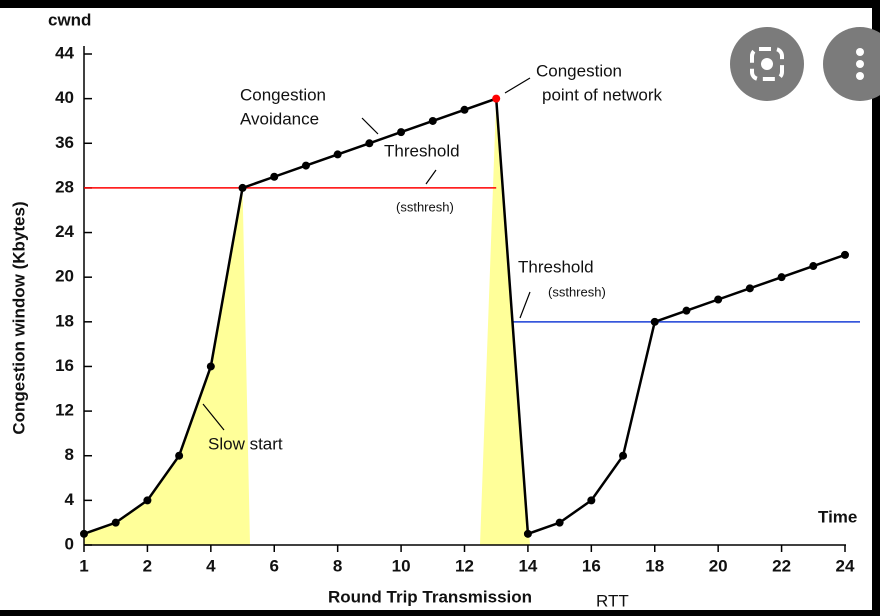  What do you see at coordinates (602, 94) in the screenshot?
I see `annotation: point of network` at bounding box center [602, 94].